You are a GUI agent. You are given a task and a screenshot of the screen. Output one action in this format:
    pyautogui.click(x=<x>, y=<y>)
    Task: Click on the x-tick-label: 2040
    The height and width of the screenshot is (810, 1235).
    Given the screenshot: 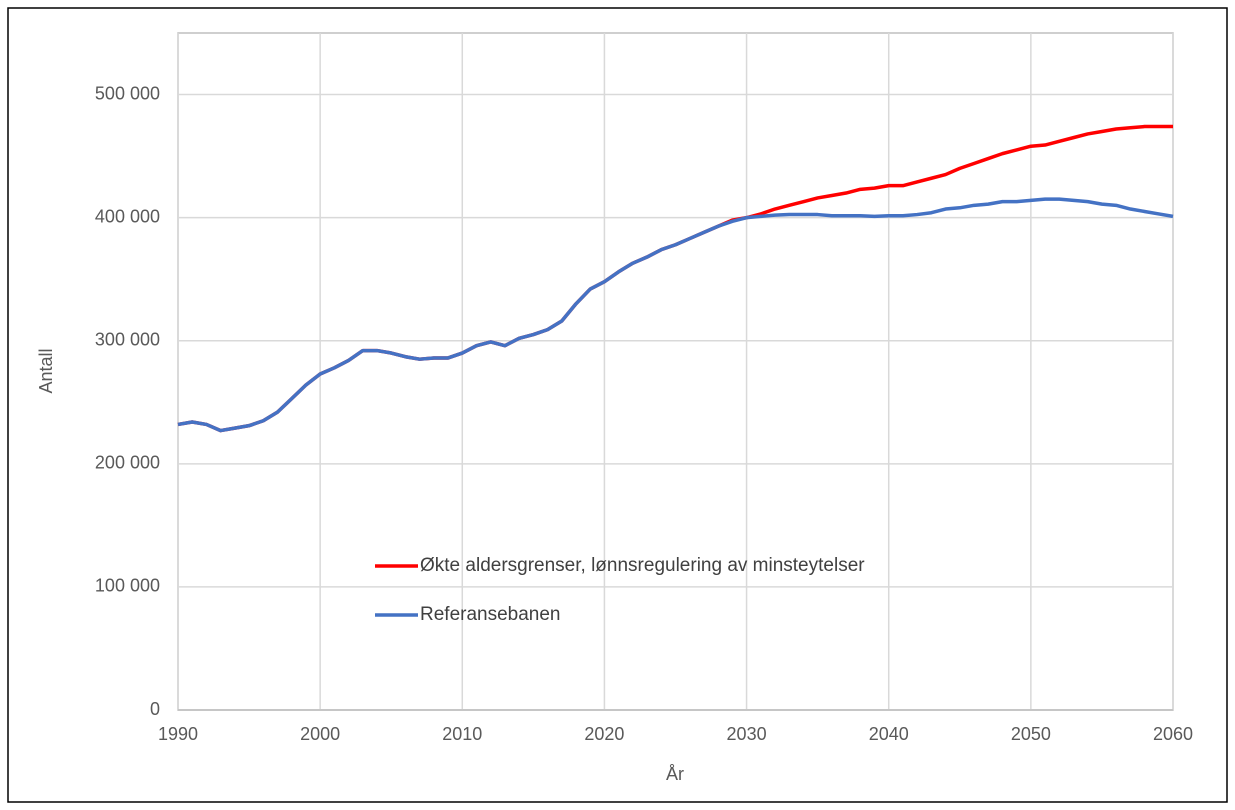 What is the action you would take?
    pyautogui.click(x=889, y=734)
    